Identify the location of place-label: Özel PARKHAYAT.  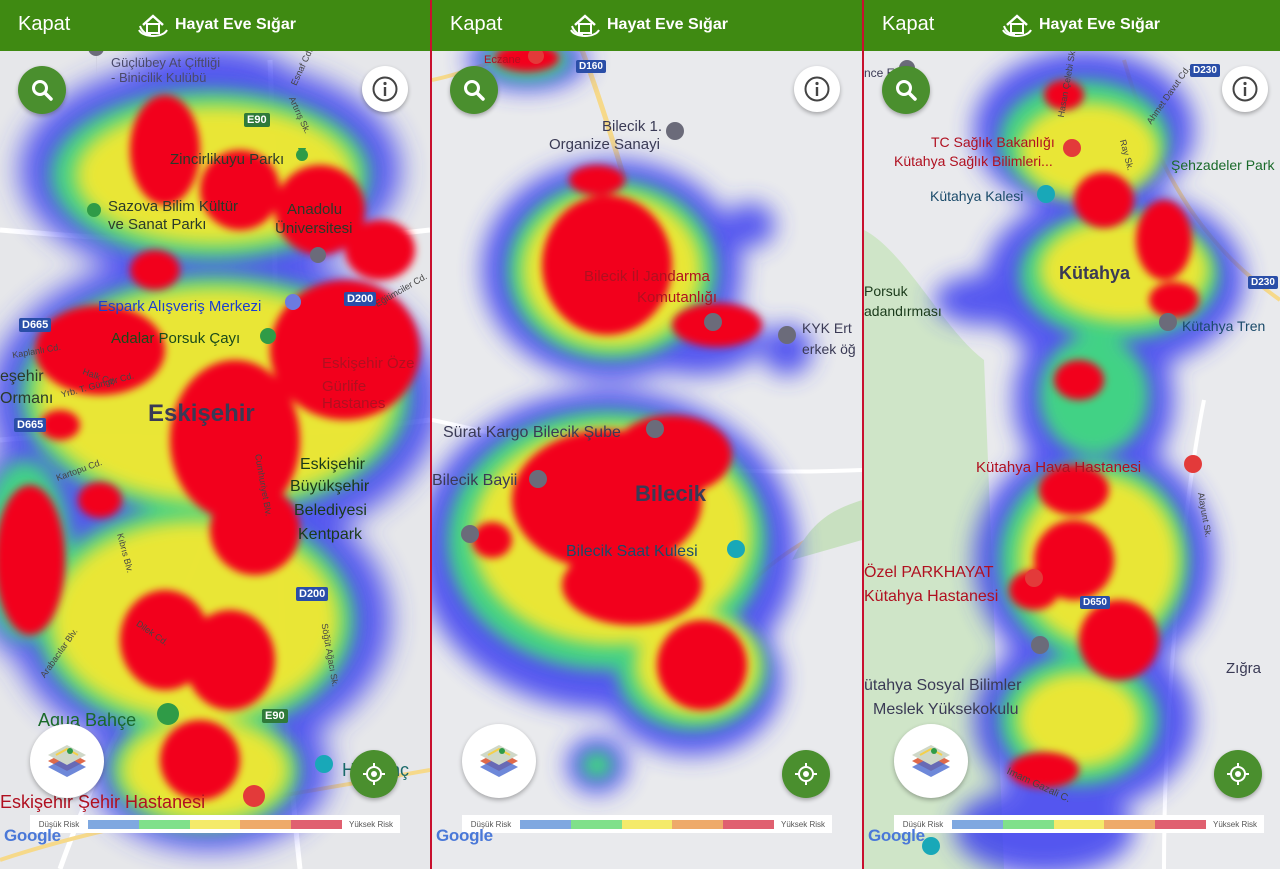
(929, 572).